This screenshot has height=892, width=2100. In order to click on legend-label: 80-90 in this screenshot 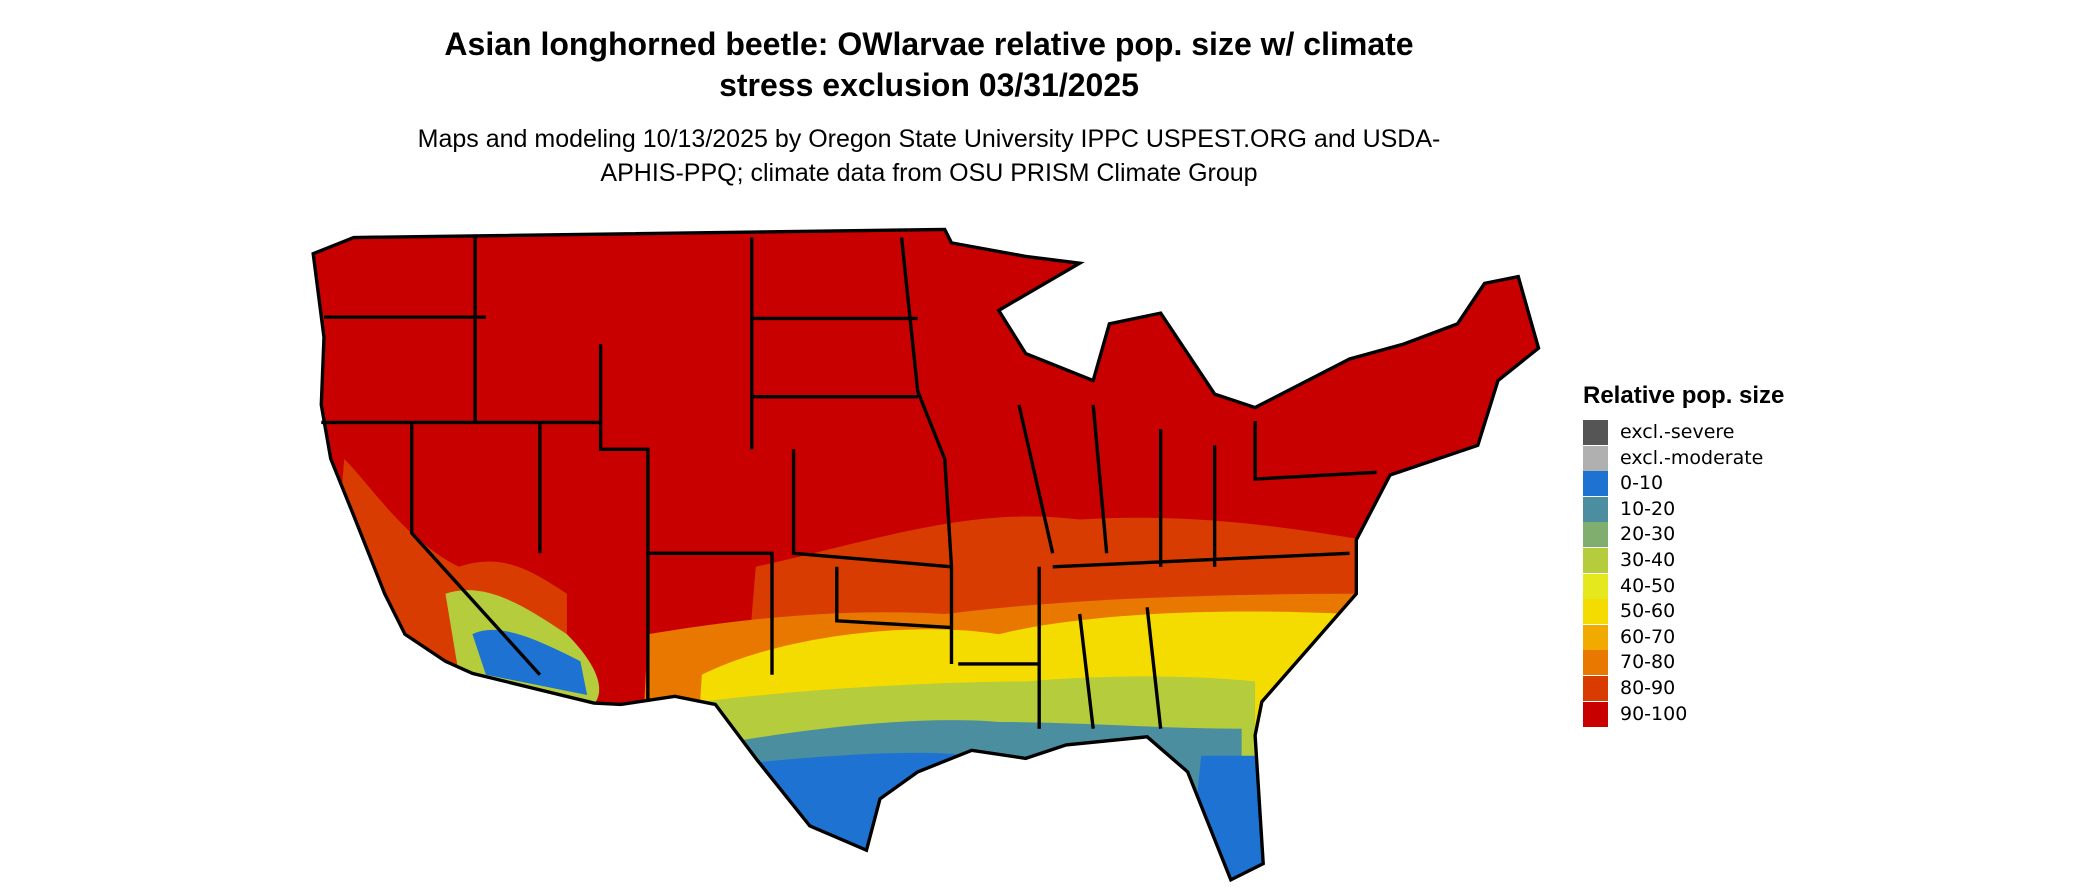, I will do `click(1648, 688)`.